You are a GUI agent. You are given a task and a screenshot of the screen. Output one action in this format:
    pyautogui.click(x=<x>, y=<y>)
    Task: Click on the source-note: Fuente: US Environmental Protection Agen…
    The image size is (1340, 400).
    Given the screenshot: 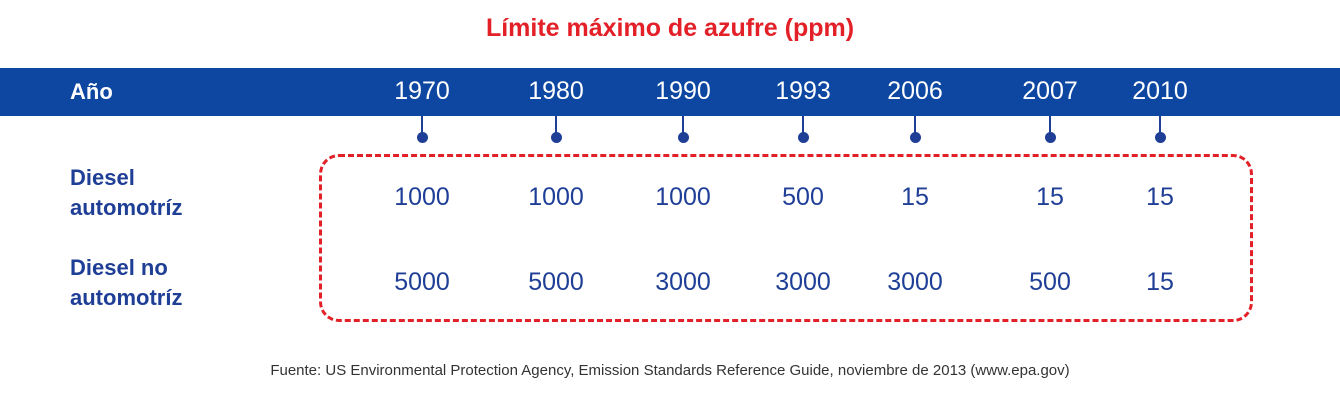 What is the action you would take?
    pyautogui.click(x=670, y=370)
    